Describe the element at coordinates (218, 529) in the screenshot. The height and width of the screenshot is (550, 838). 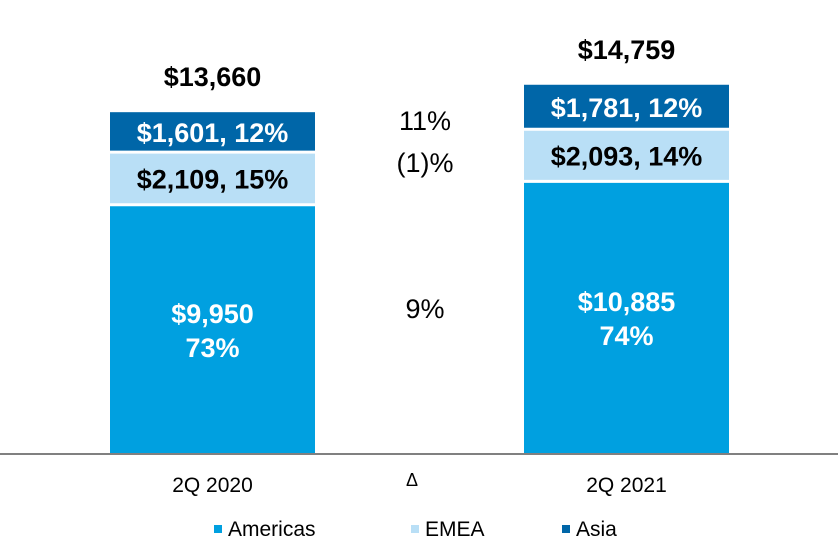
I see `legend-swatch-americas` at that location.